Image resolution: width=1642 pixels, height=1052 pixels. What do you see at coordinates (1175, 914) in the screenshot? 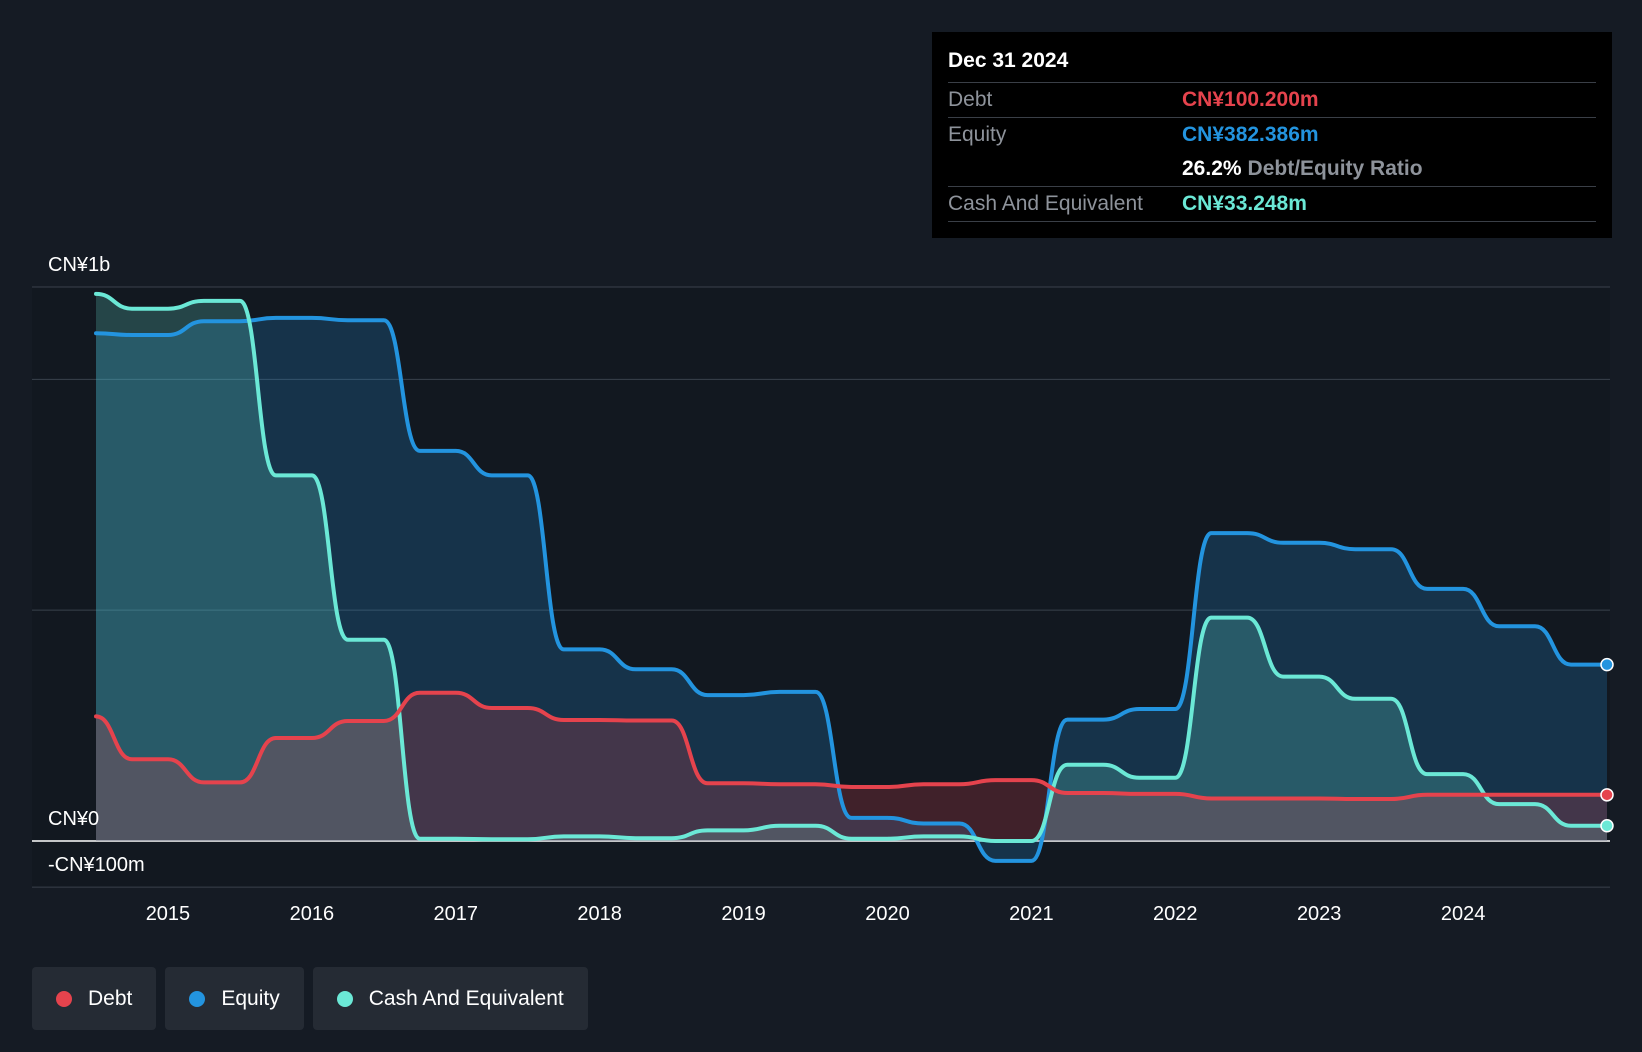
I see `x-tick-label-2022: 2022` at bounding box center [1175, 914].